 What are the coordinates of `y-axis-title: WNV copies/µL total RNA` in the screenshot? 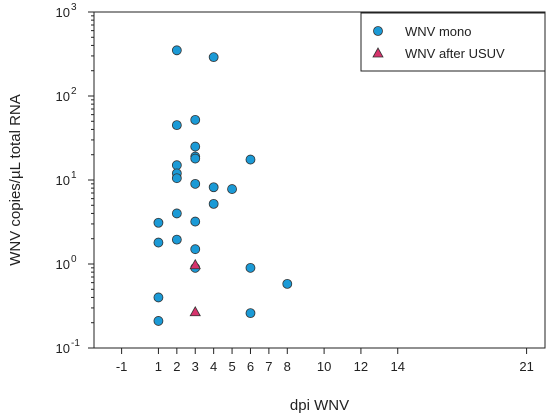 It's located at (15, 179).